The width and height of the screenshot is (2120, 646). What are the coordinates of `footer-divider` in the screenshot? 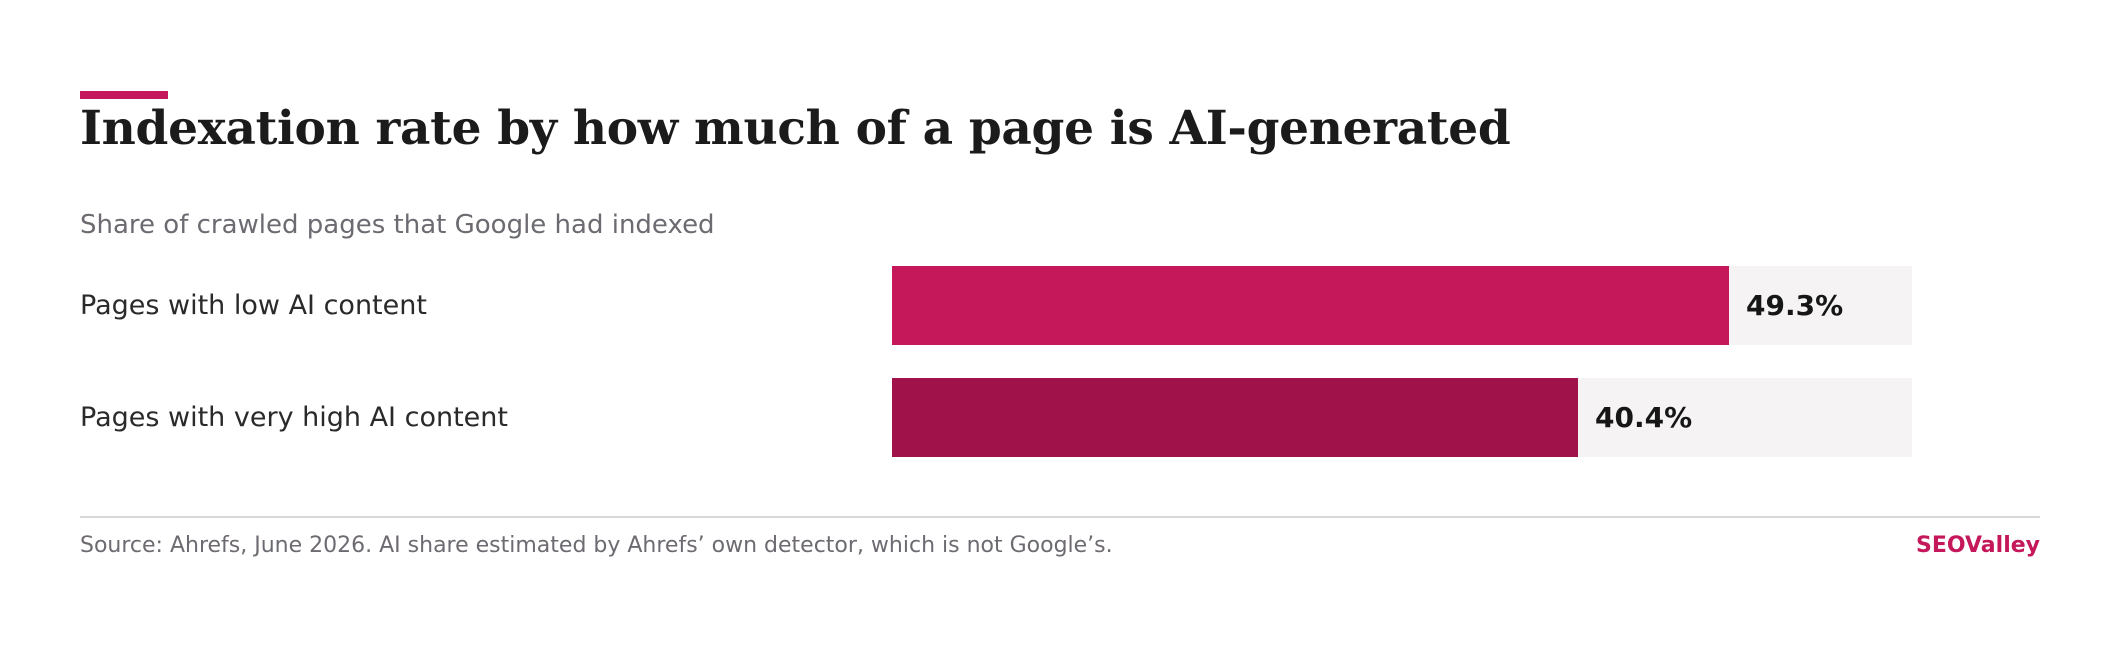 It's located at (1060, 517).